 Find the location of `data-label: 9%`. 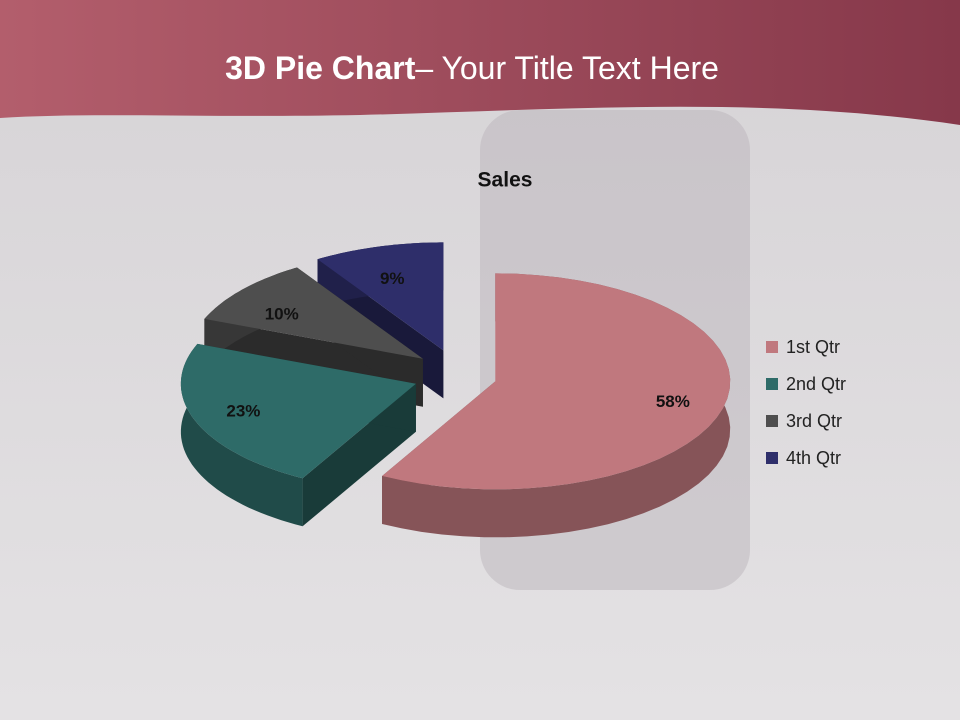

data-label: 9% is located at coordinates (392, 278).